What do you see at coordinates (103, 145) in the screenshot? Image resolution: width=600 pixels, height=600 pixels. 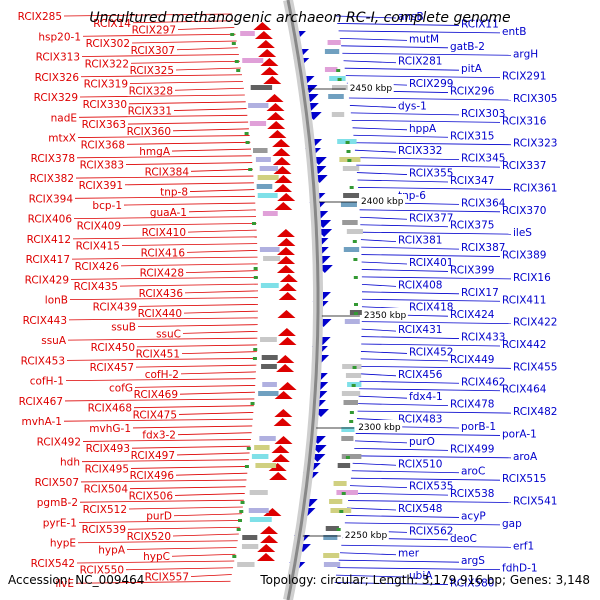 I see `gene-label: RCIX368` at bounding box center [103, 145].